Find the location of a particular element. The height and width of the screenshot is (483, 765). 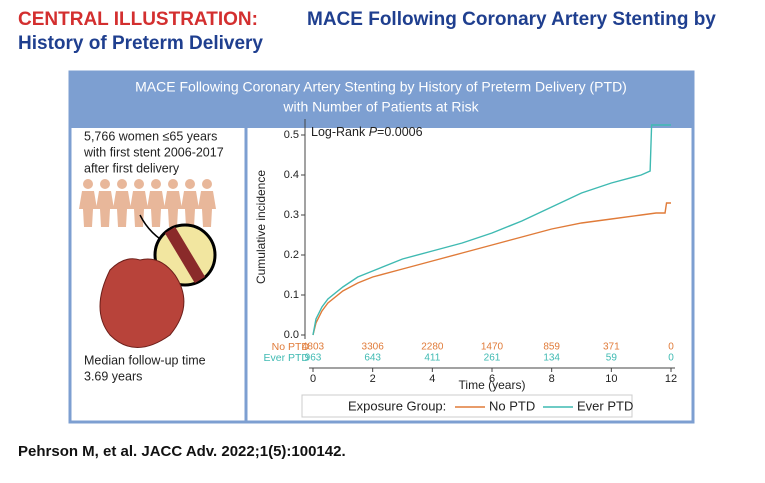

header-label: CENTRAL ILLUSTRATION: is located at coordinates (138, 19).